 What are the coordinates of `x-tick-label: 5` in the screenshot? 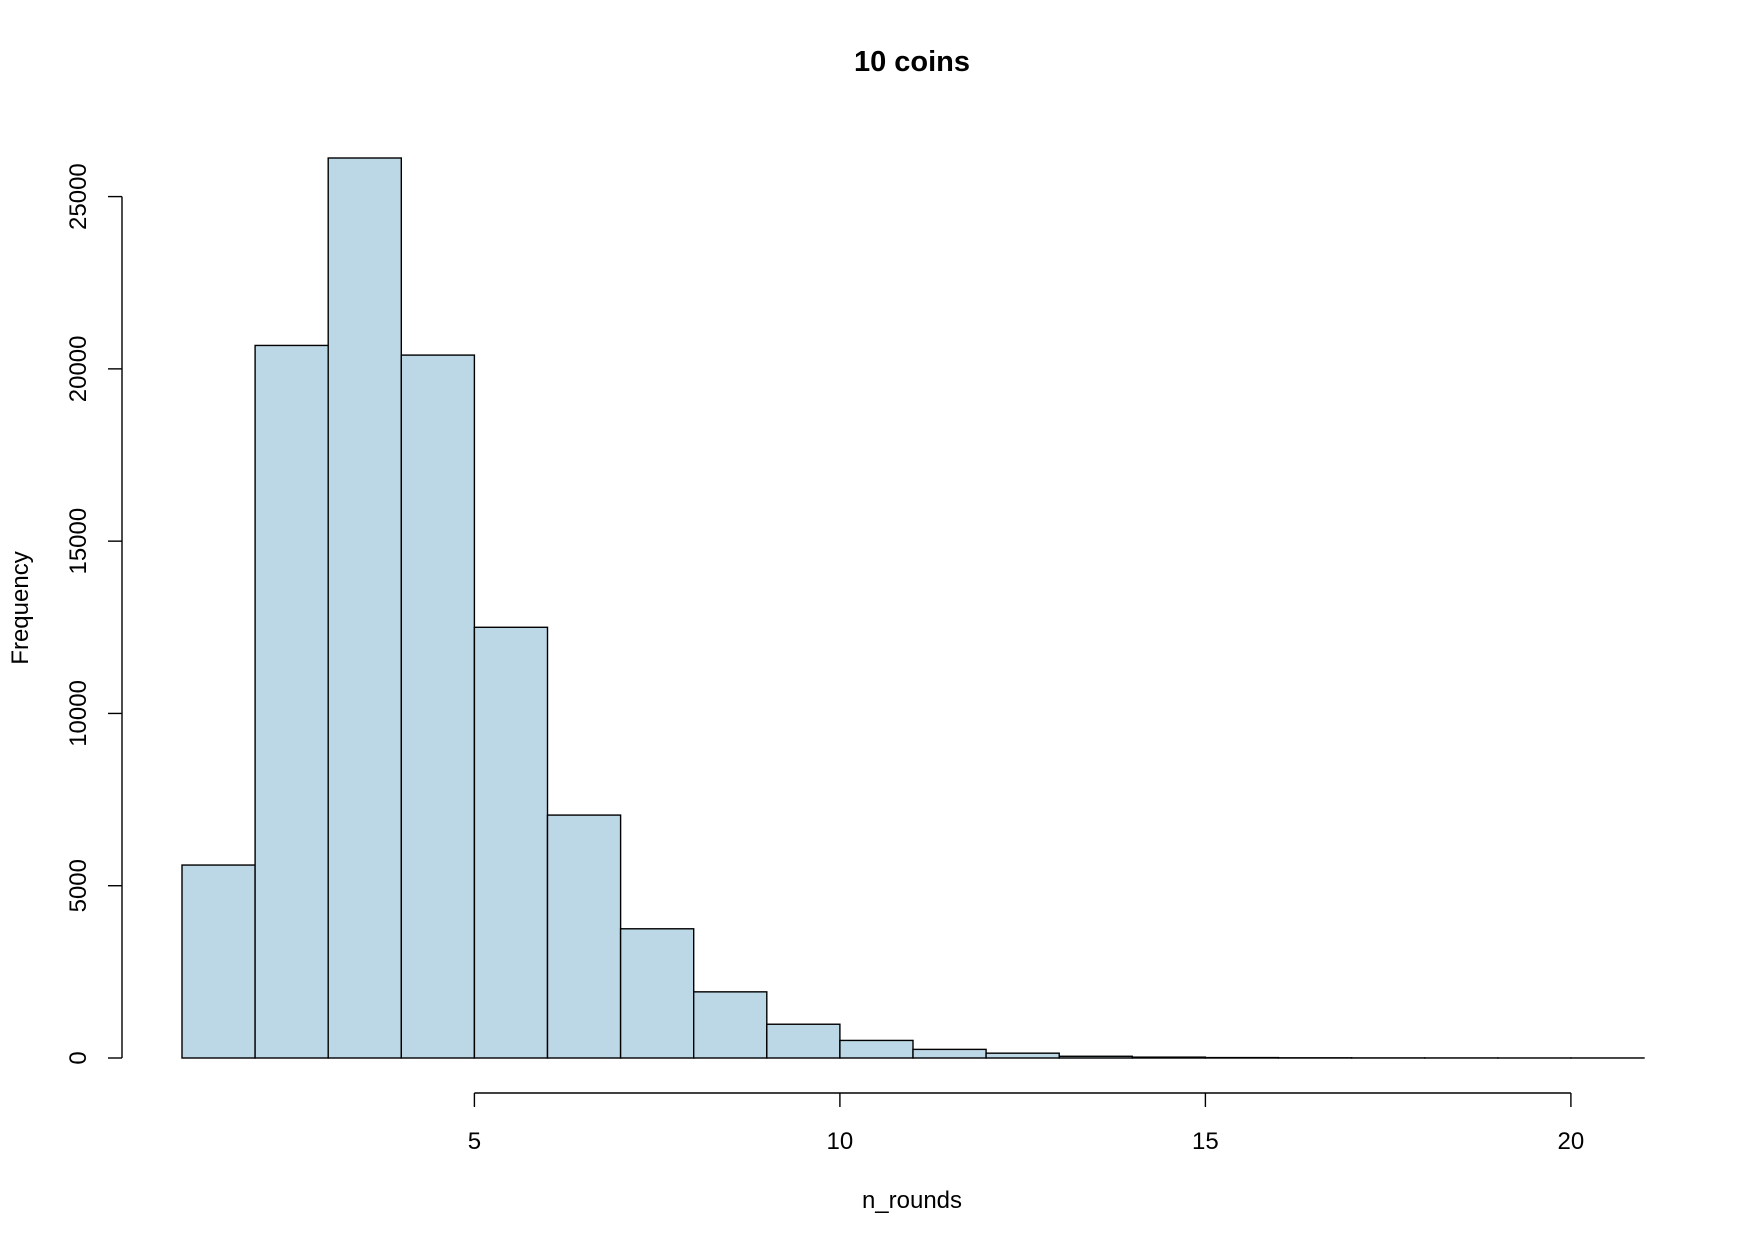 It's located at (474, 1141).